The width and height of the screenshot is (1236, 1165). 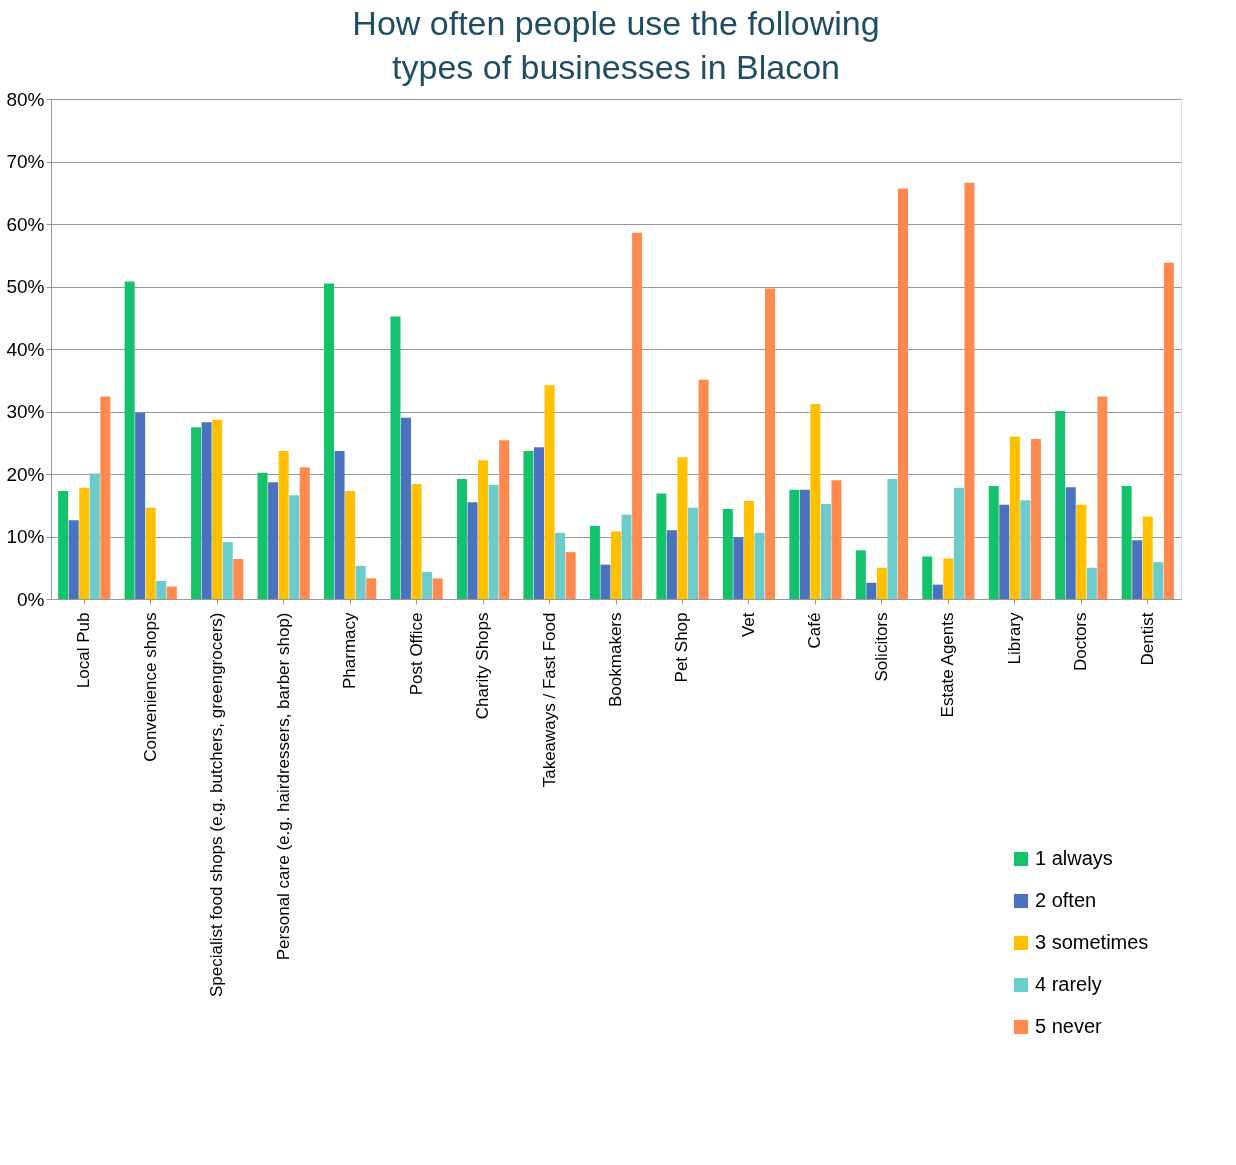 I want to click on y-tick-label: 30%, so click(x=25, y=411).